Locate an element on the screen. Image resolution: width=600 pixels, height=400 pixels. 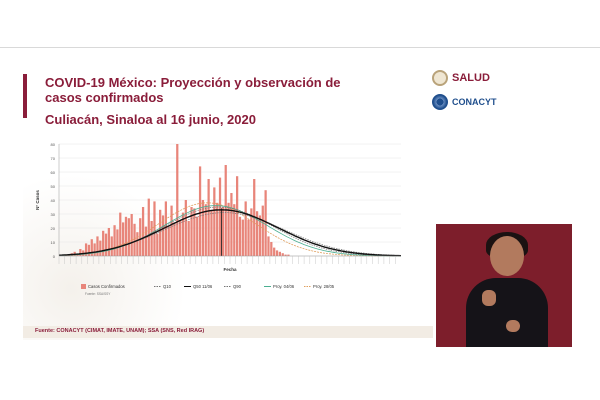
x-axis-label: Fecha is located at coordinates (230, 269).